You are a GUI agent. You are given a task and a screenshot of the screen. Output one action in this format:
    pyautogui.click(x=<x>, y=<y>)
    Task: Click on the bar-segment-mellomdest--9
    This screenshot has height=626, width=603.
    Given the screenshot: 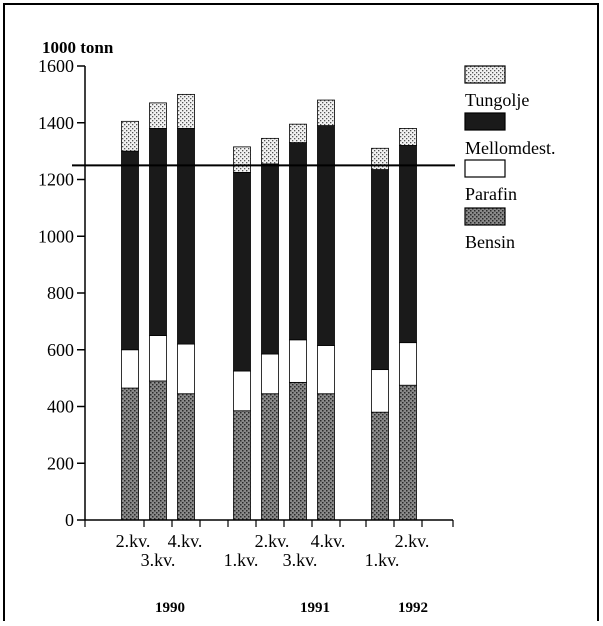 What is the action you would take?
    pyautogui.click(x=408, y=244)
    